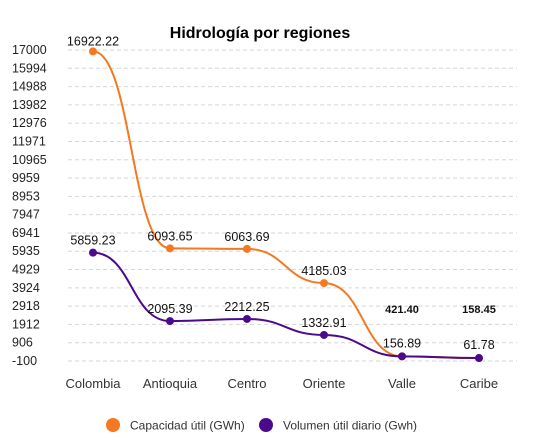 This screenshot has width=537, height=448. I want to click on annotation-label: 158.45, so click(479, 310).